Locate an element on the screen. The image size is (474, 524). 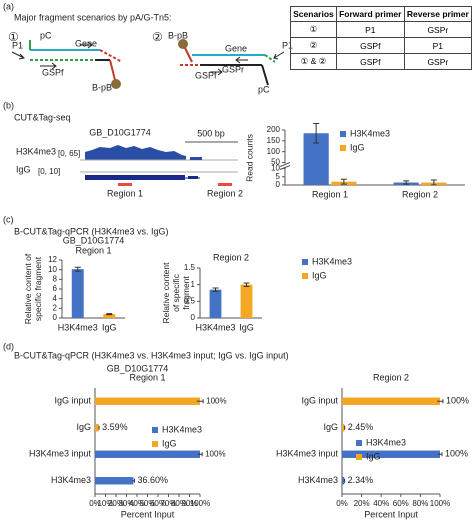
panel-label: (a) is located at coordinates (8, 6).